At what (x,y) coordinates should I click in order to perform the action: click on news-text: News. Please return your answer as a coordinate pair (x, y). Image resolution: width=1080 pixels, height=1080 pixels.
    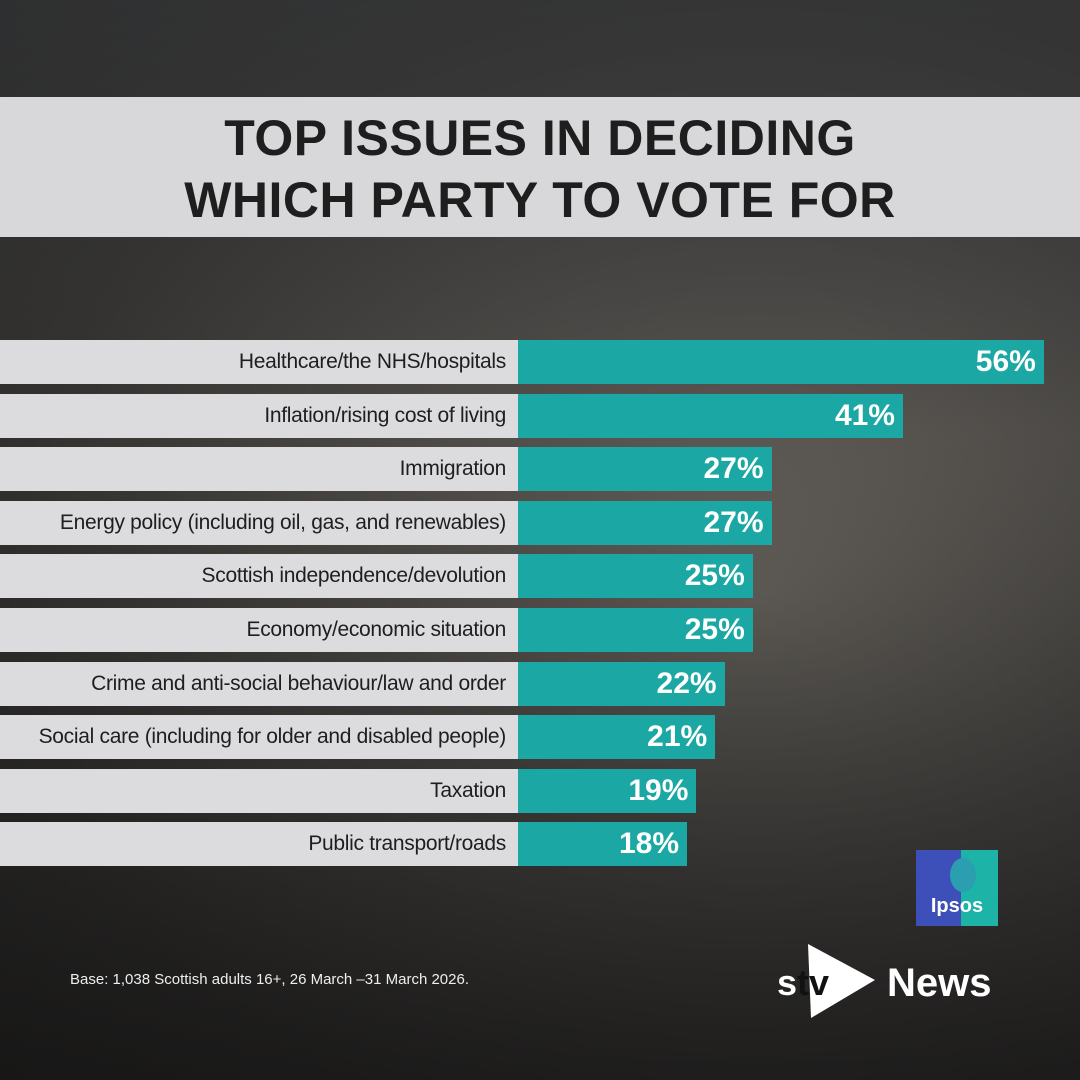
    Looking at the image, I should click on (939, 983).